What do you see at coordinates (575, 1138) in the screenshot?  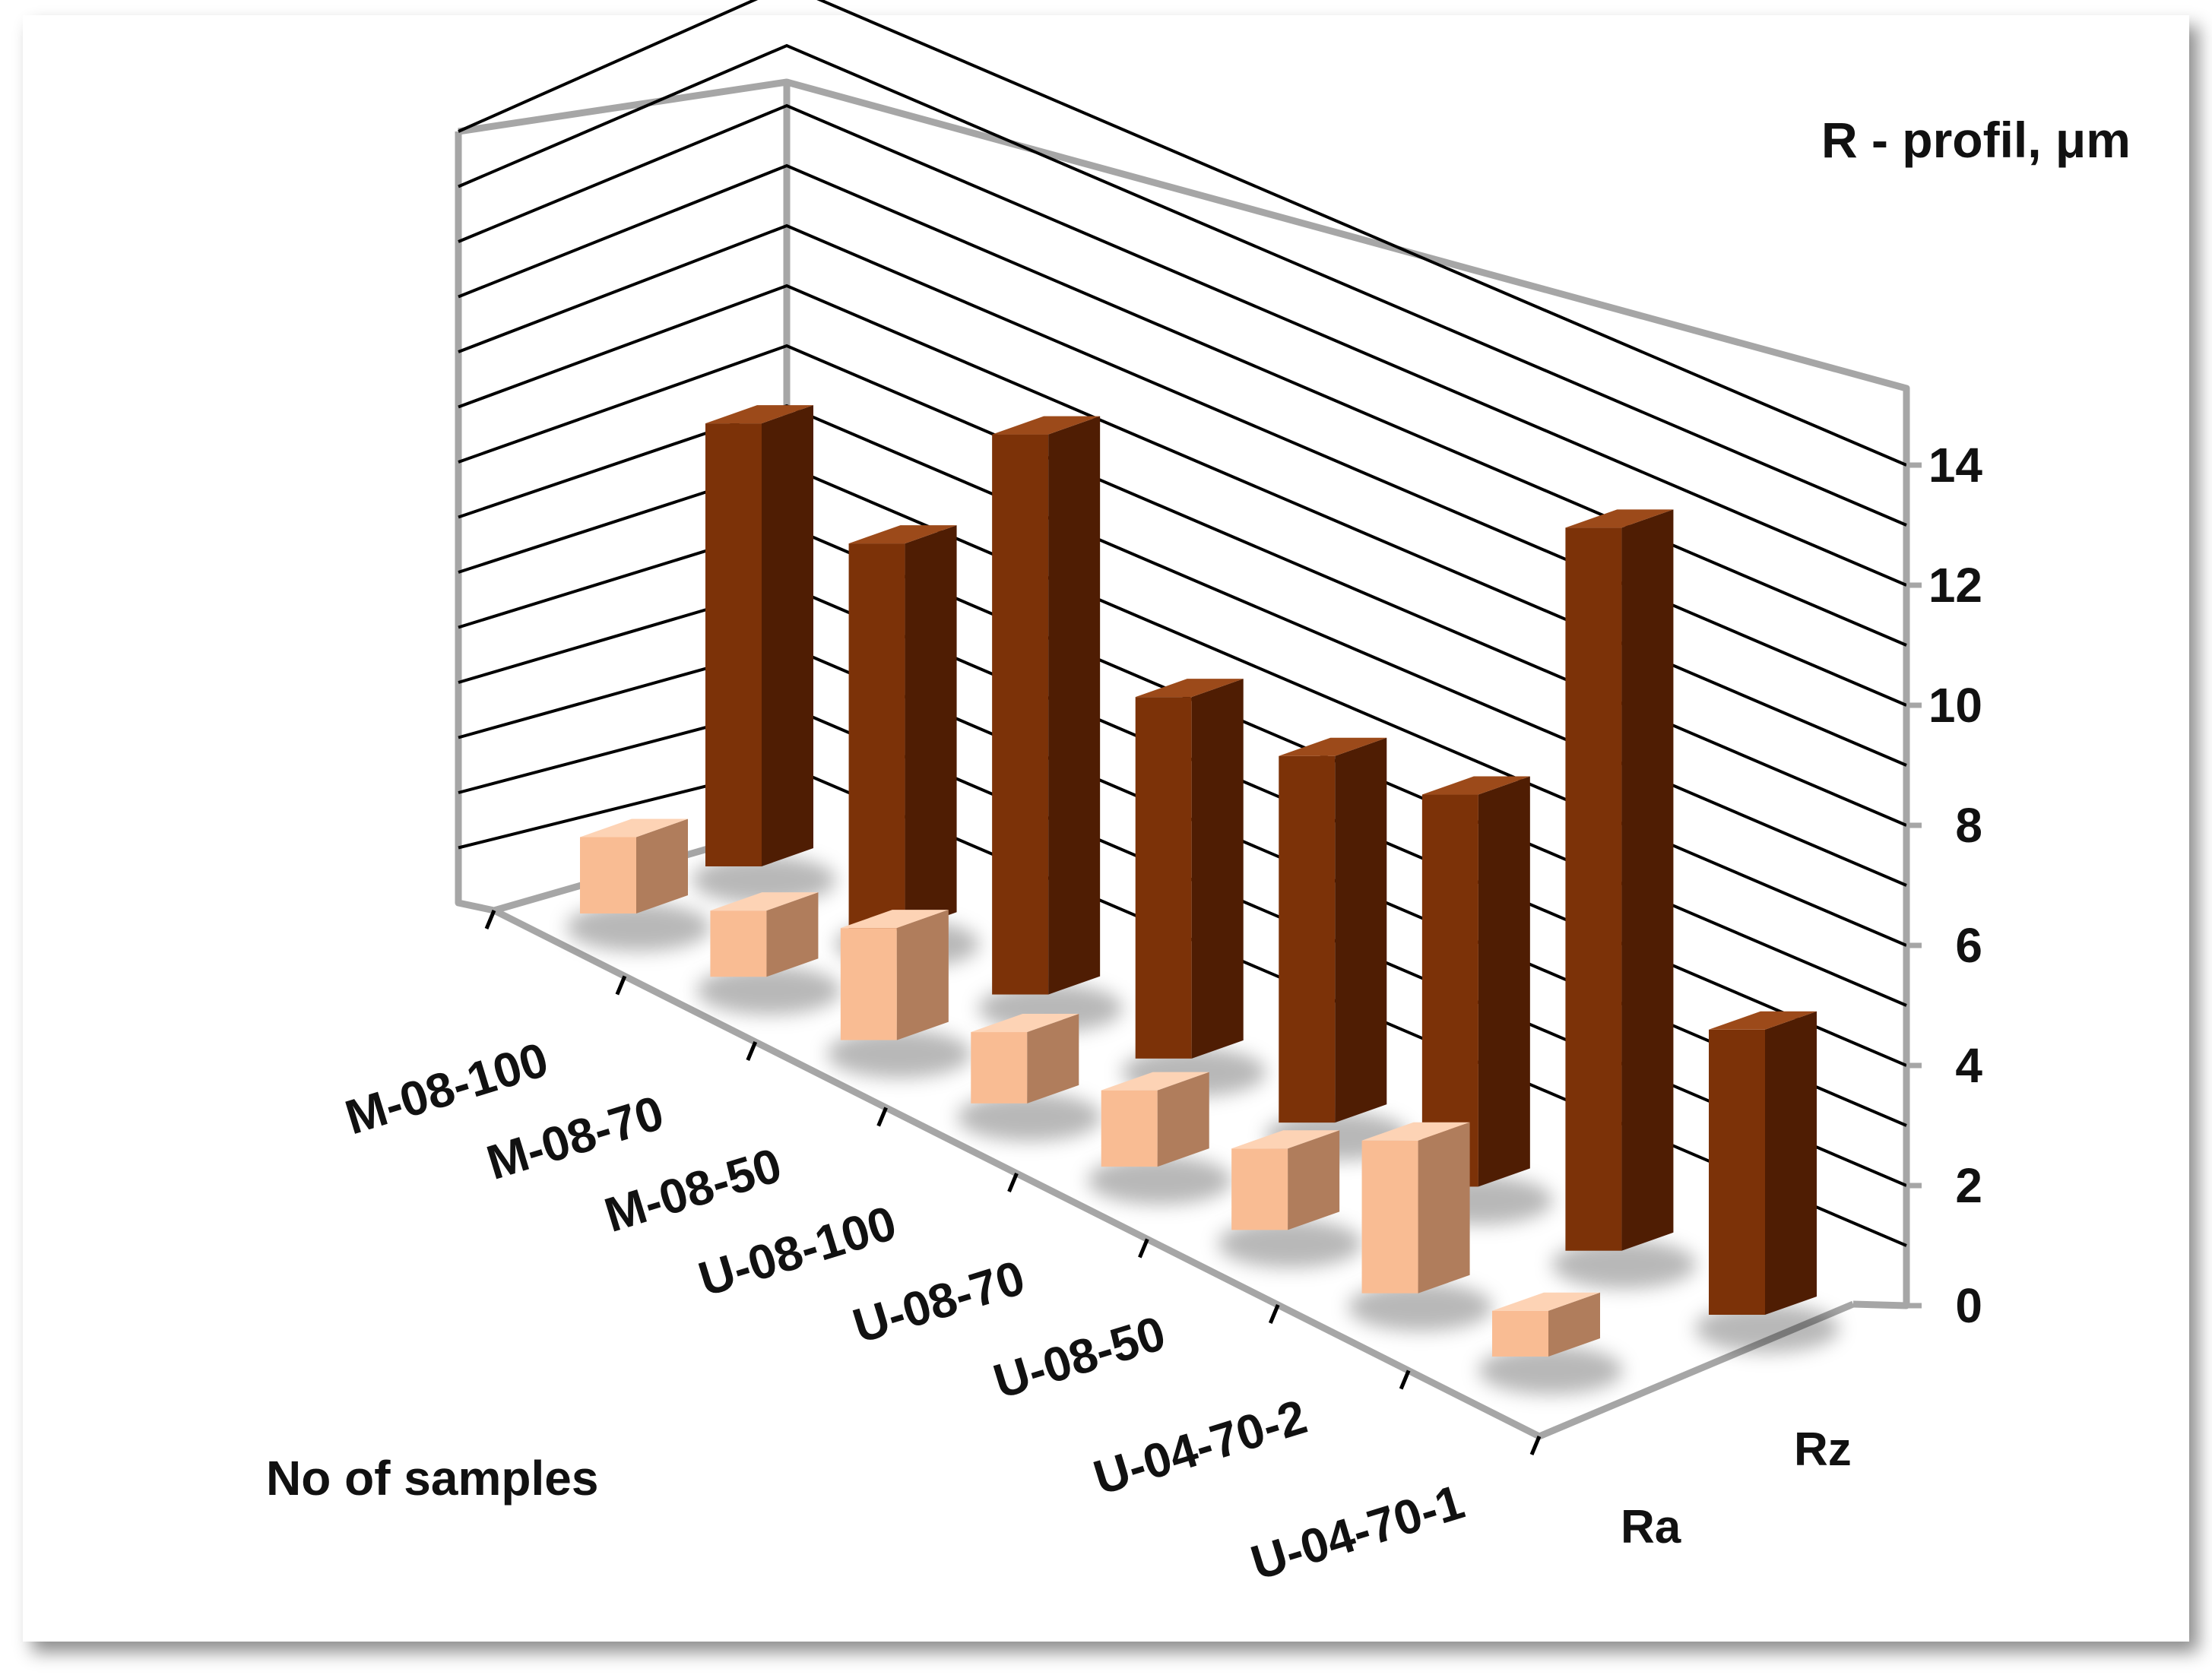 I see `x-tick-label: M-08-70` at bounding box center [575, 1138].